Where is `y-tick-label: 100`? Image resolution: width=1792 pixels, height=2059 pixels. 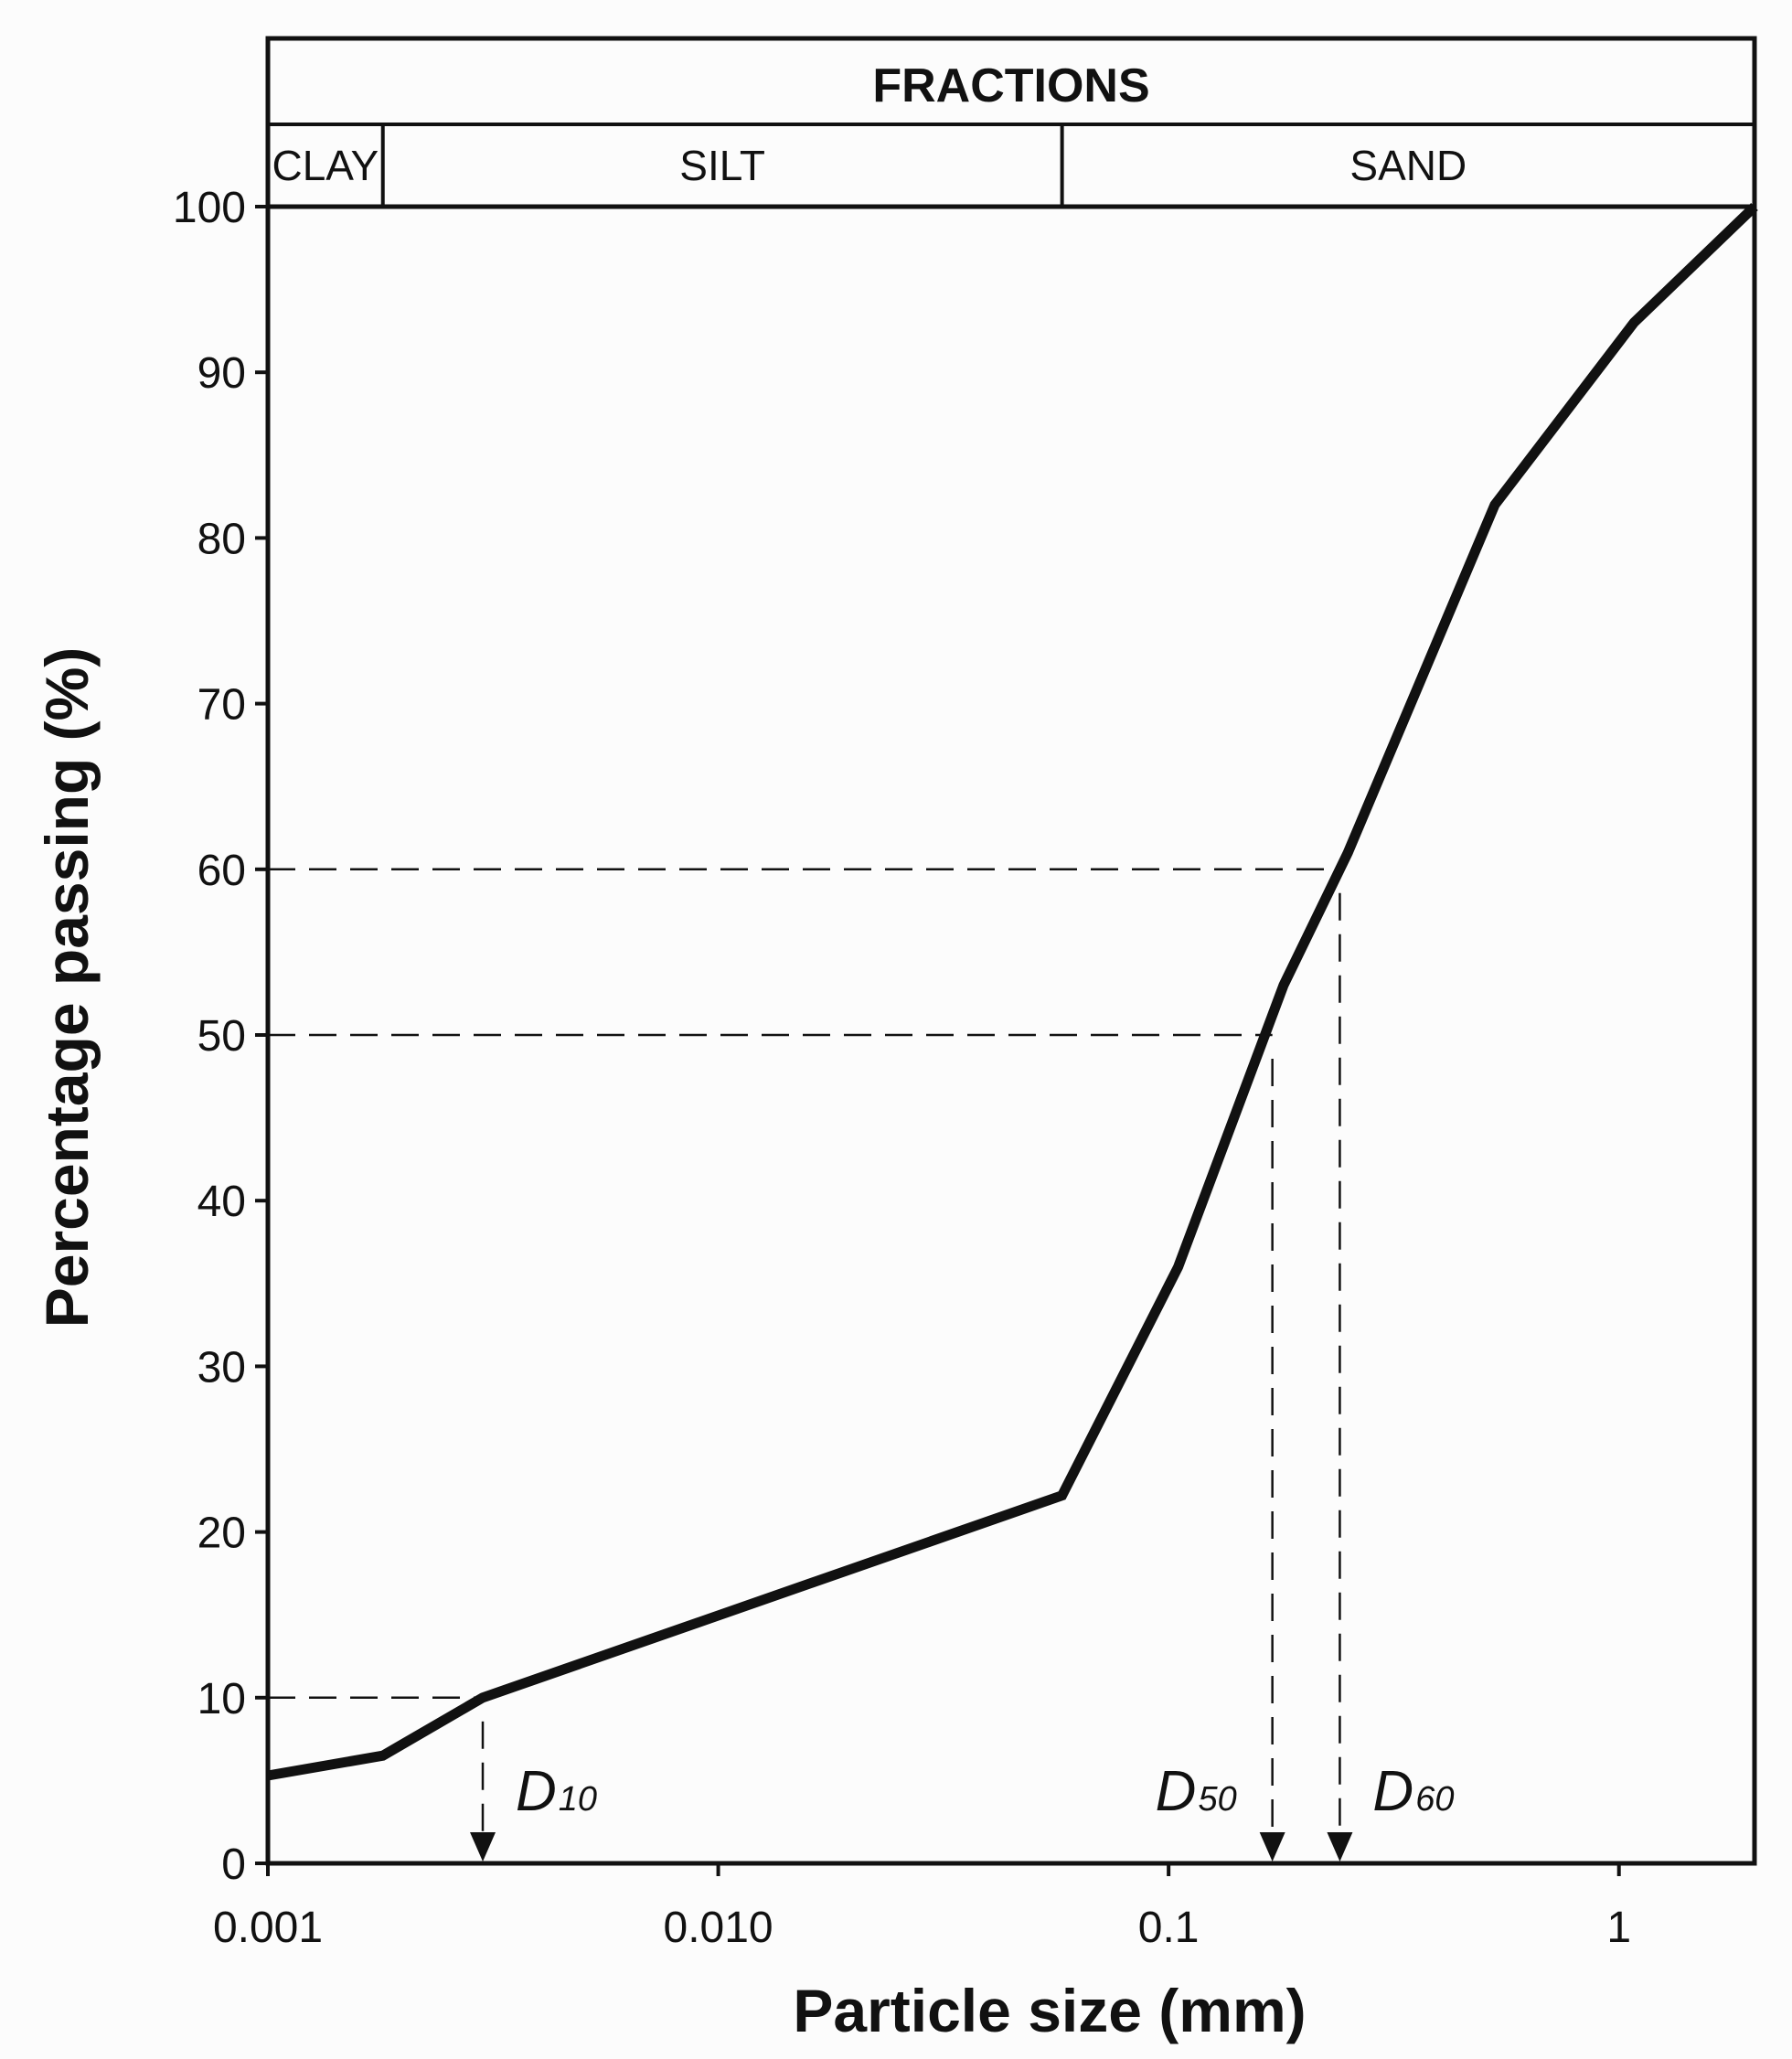 y-tick-label: 100 is located at coordinates (209, 208).